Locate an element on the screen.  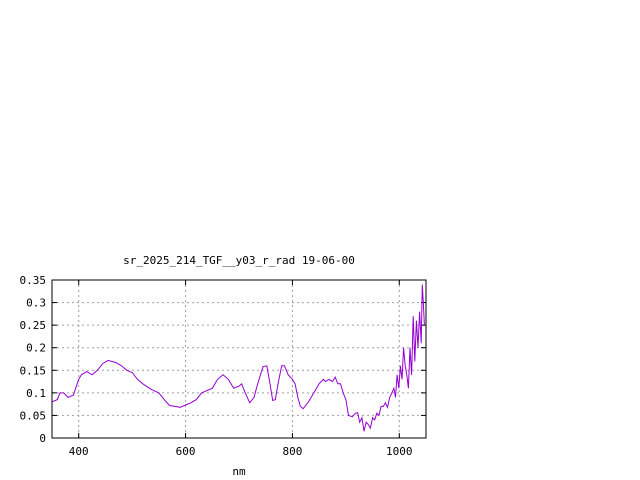
y-tick-label: 0.2 is located at coordinates (36, 348).